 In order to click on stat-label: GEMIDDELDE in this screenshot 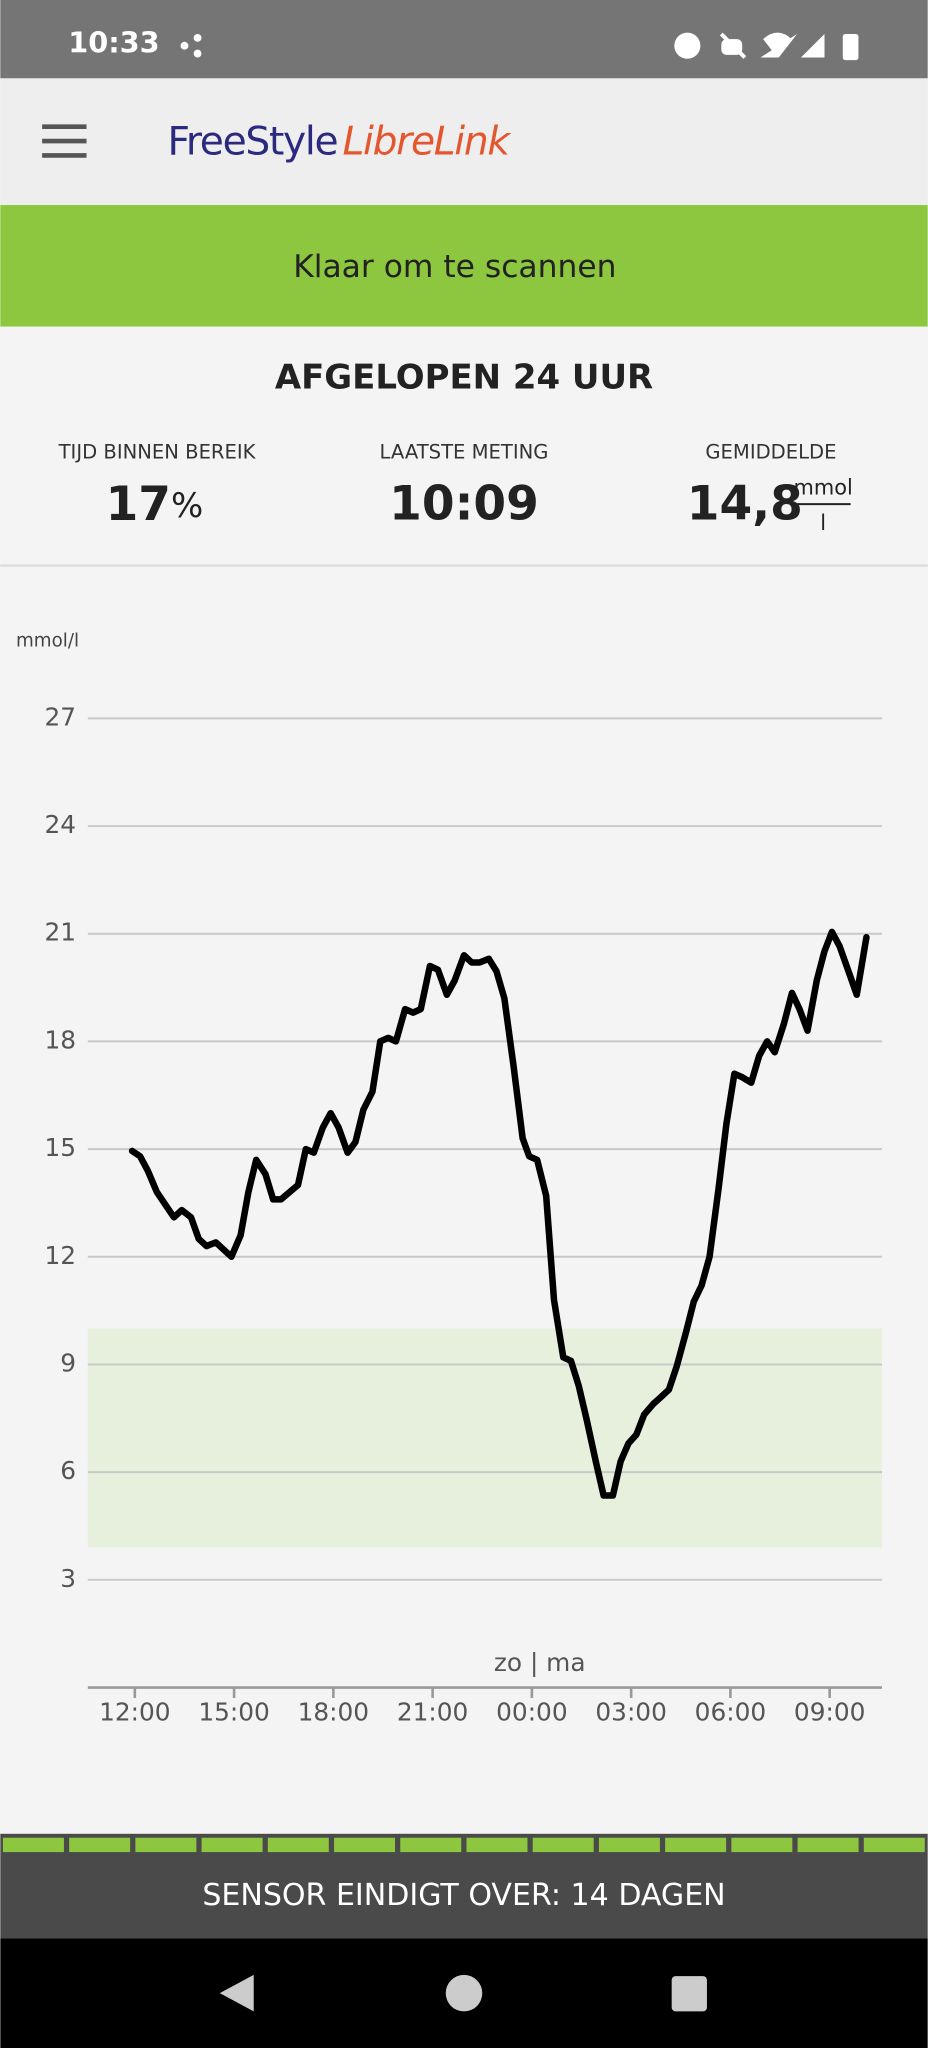, I will do `click(770, 452)`.